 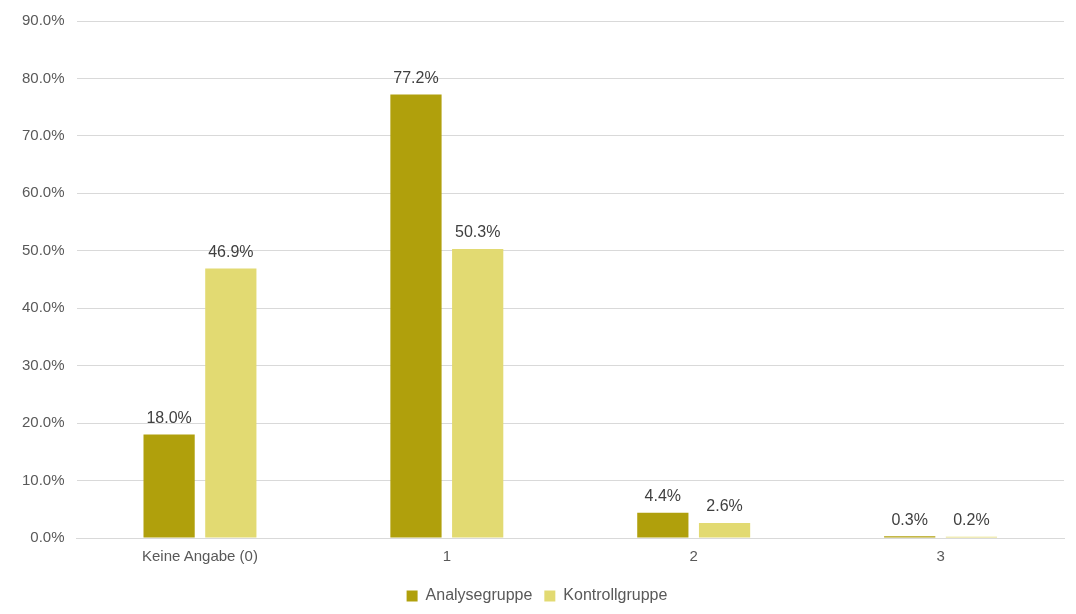 What do you see at coordinates (43, 364) in the screenshot?
I see `y-tick-label: 30.0%` at bounding box center [43, 364].